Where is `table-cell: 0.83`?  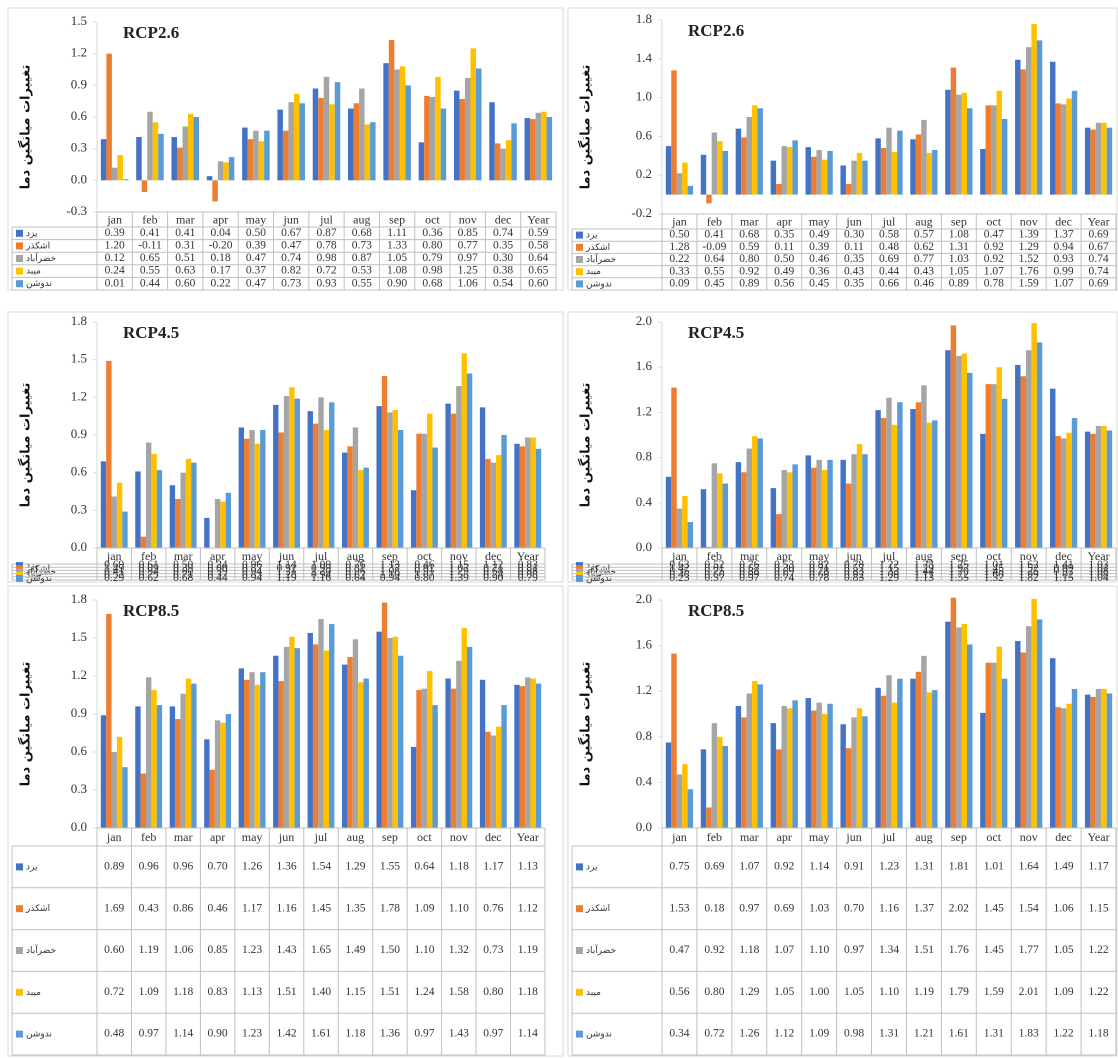
table-cell: 0.83 is located at coordinates (528, 565).